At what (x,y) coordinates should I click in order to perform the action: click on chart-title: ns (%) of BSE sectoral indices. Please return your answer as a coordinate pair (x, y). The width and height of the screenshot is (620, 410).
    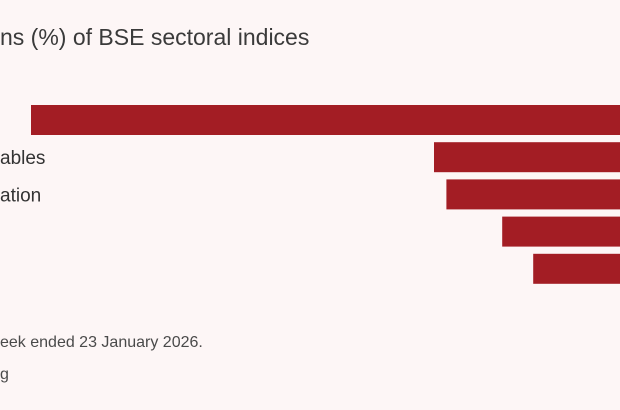
    Looking at the image, I should click on (155, 37).